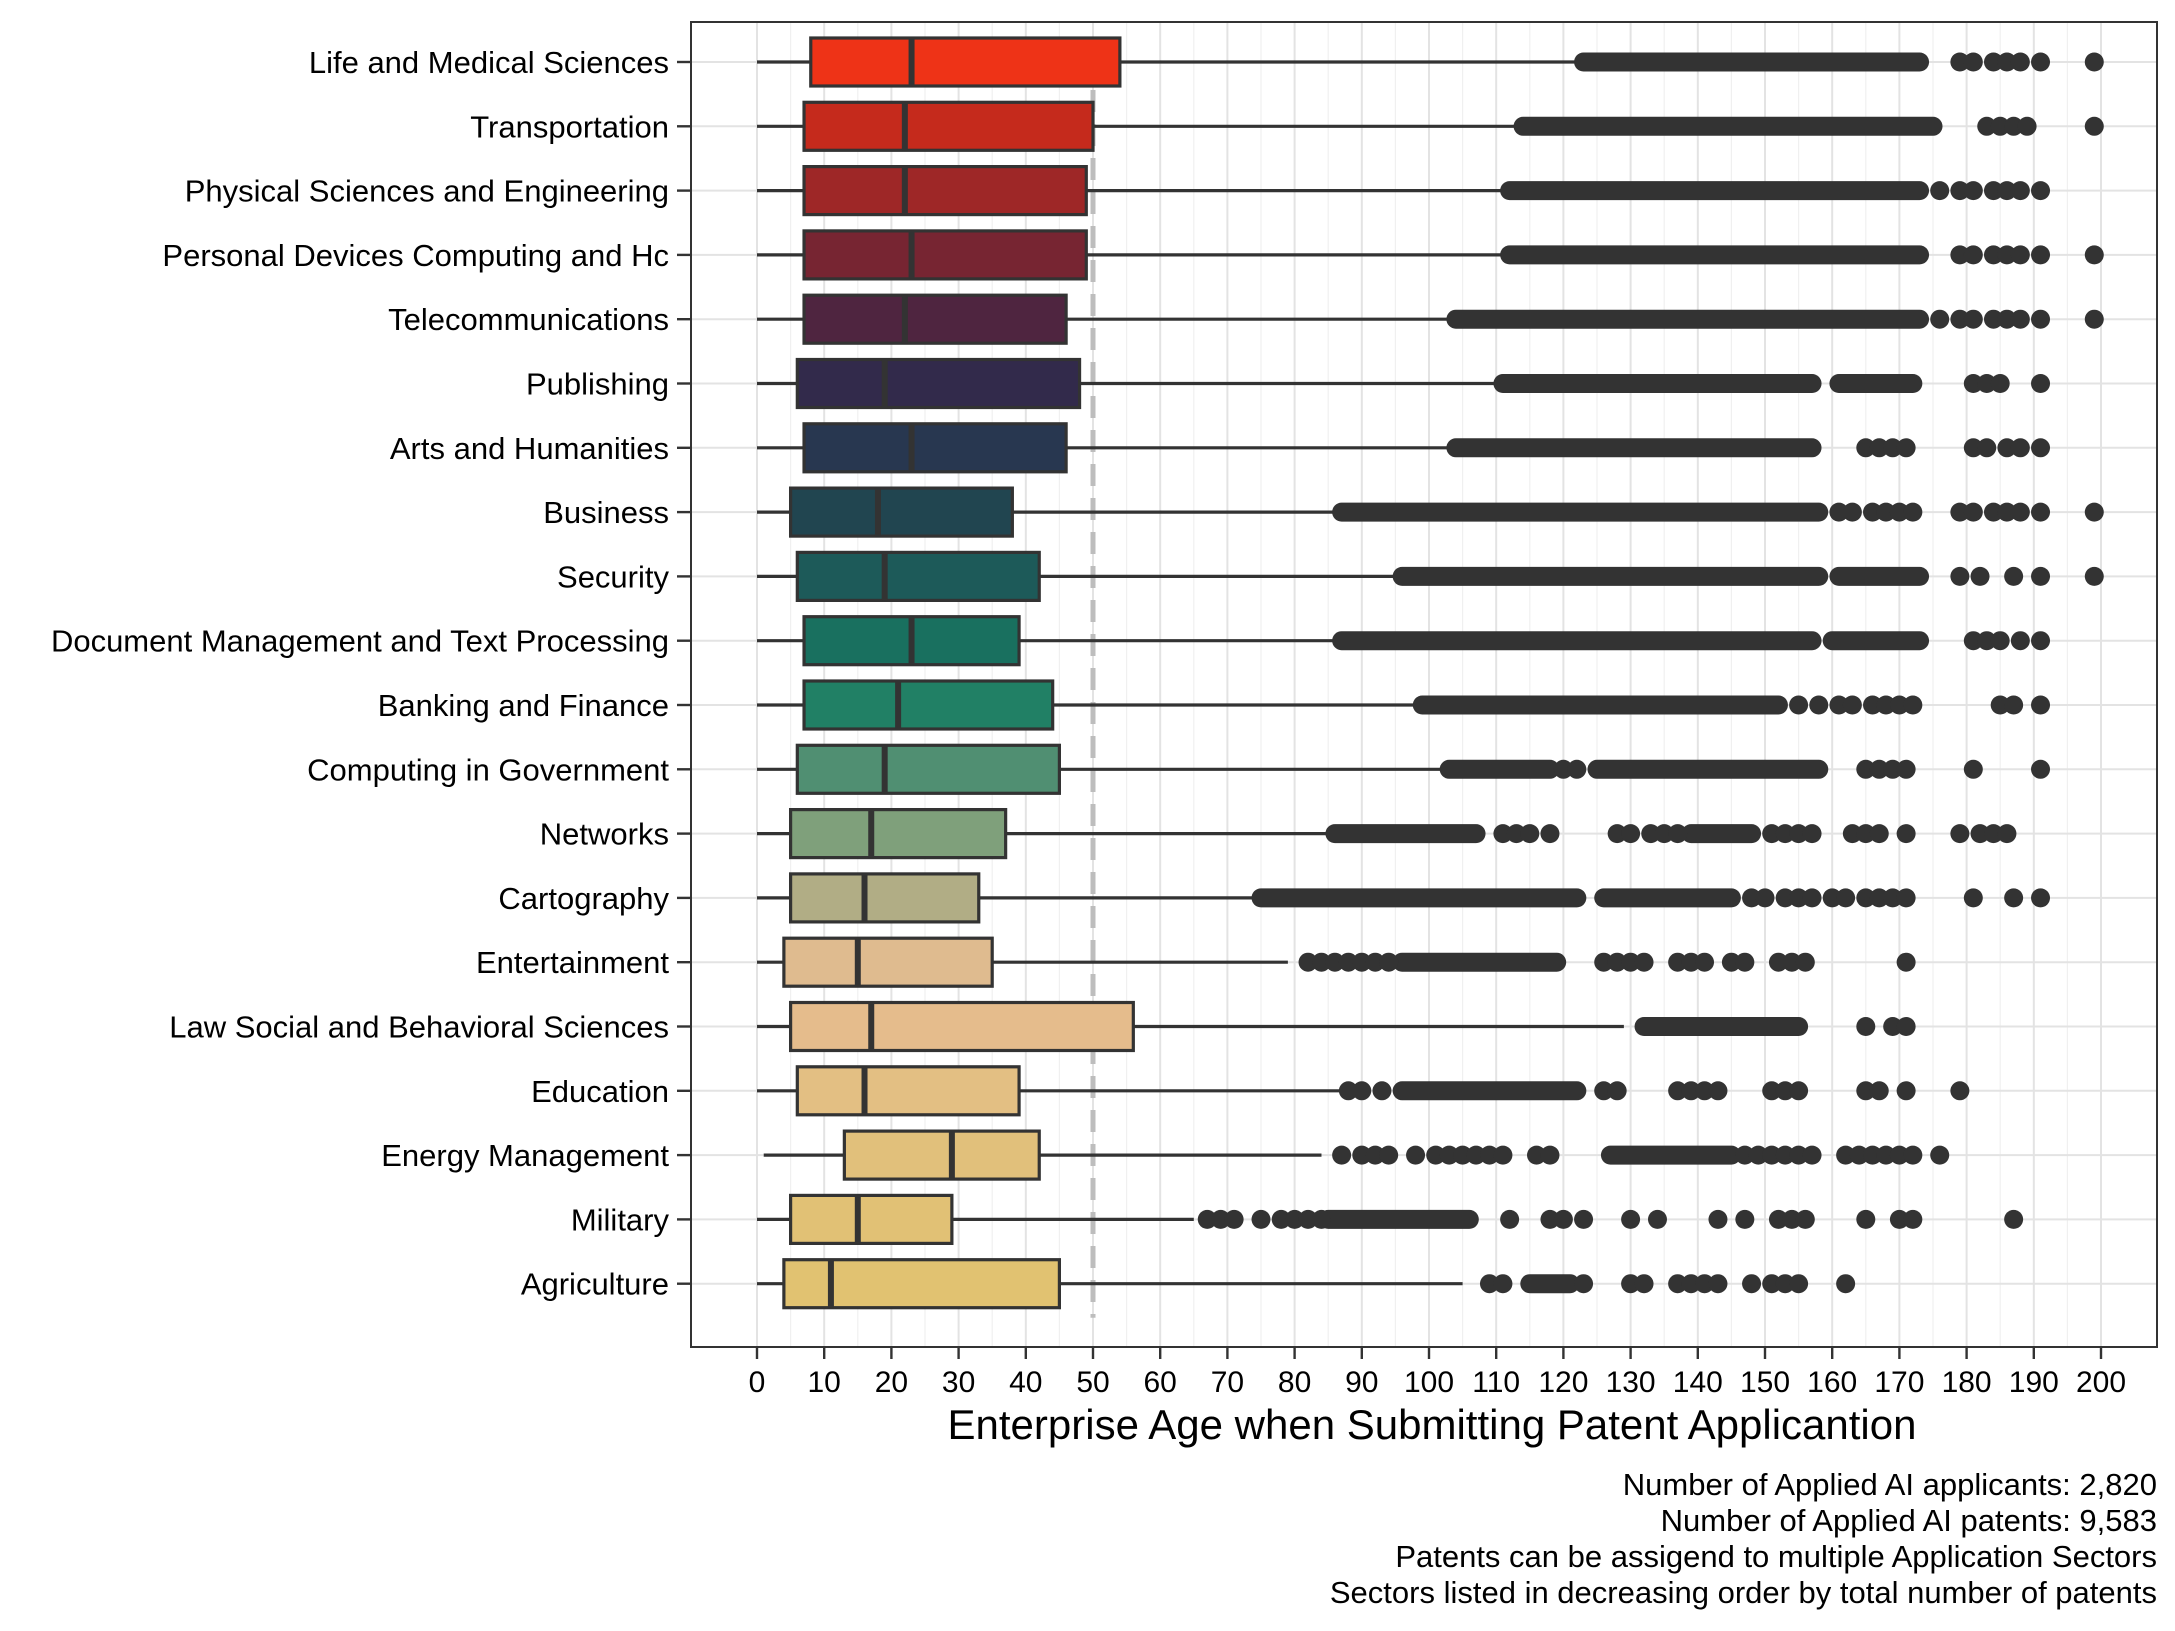 Image resolution: width=2175 pixels, height=1631 pixels. Describe the element at coordinates (1967, 1382) in the screenshot. I see `x-tick-label: 180` at that location.